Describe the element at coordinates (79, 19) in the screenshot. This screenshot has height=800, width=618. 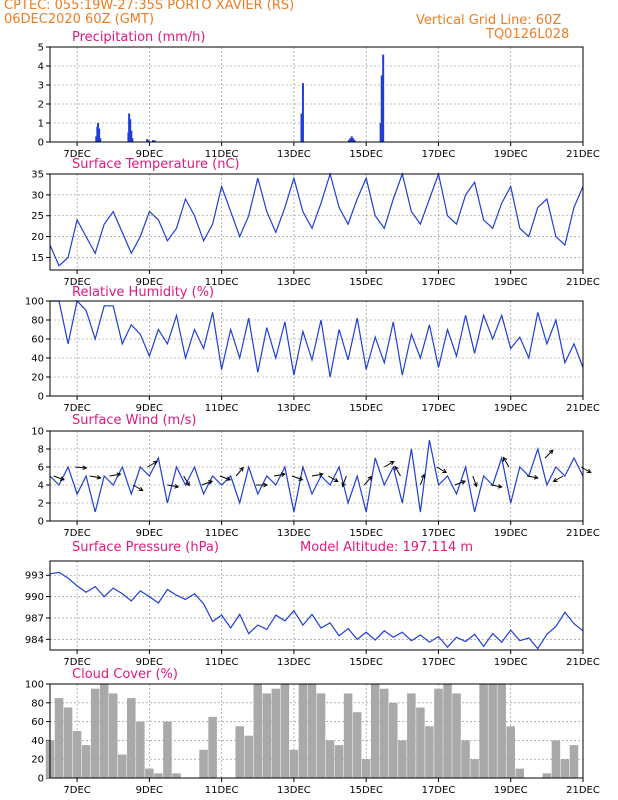
I see `run-date: 06DEC2020 60Z (GMT)` at that location.